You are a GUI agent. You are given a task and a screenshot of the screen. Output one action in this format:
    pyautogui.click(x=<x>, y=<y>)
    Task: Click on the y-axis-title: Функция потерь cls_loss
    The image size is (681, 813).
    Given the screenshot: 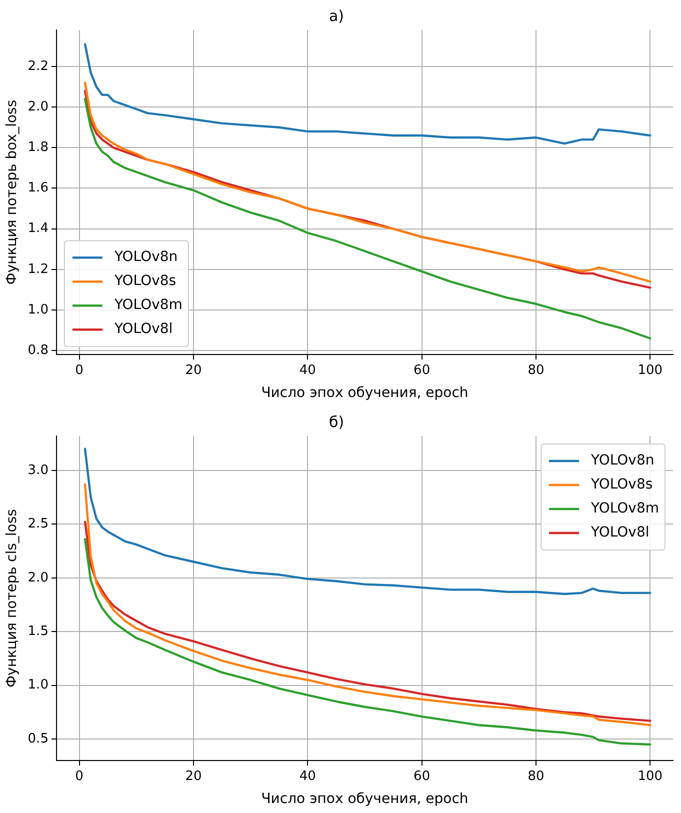 What is the action you would take?
    pyautogui.click(x=12, y=598)
    